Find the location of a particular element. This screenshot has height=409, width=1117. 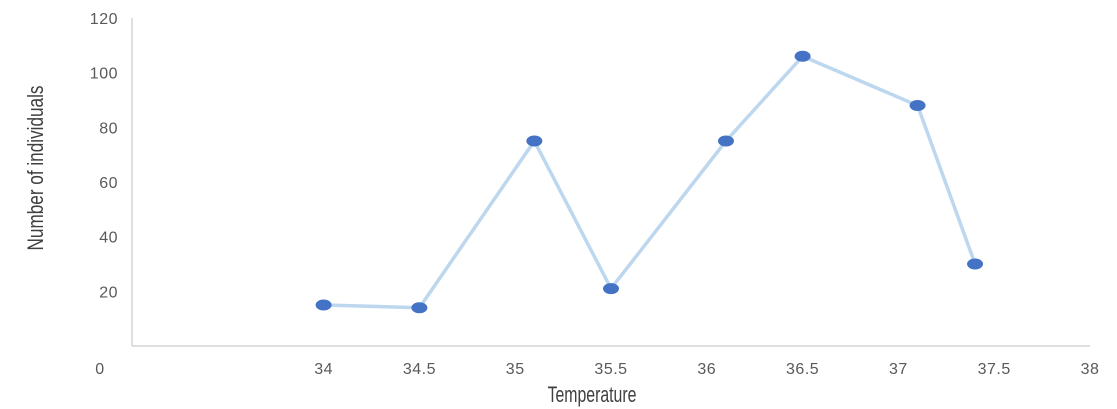

y-tick-label: 100 is located at coordinates (104, 74).